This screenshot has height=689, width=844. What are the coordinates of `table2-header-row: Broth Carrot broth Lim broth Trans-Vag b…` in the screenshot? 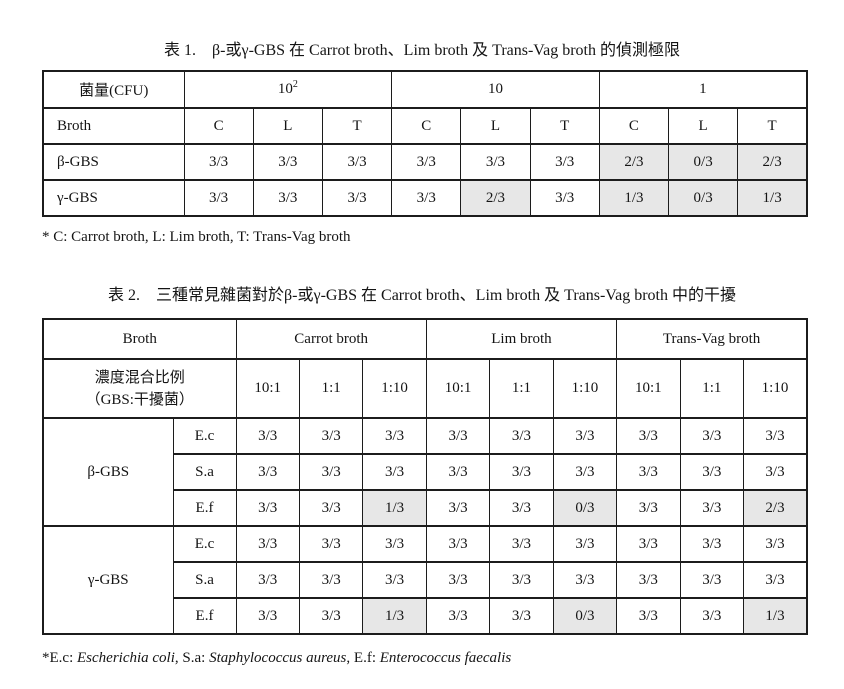 It's located at (425, 339).